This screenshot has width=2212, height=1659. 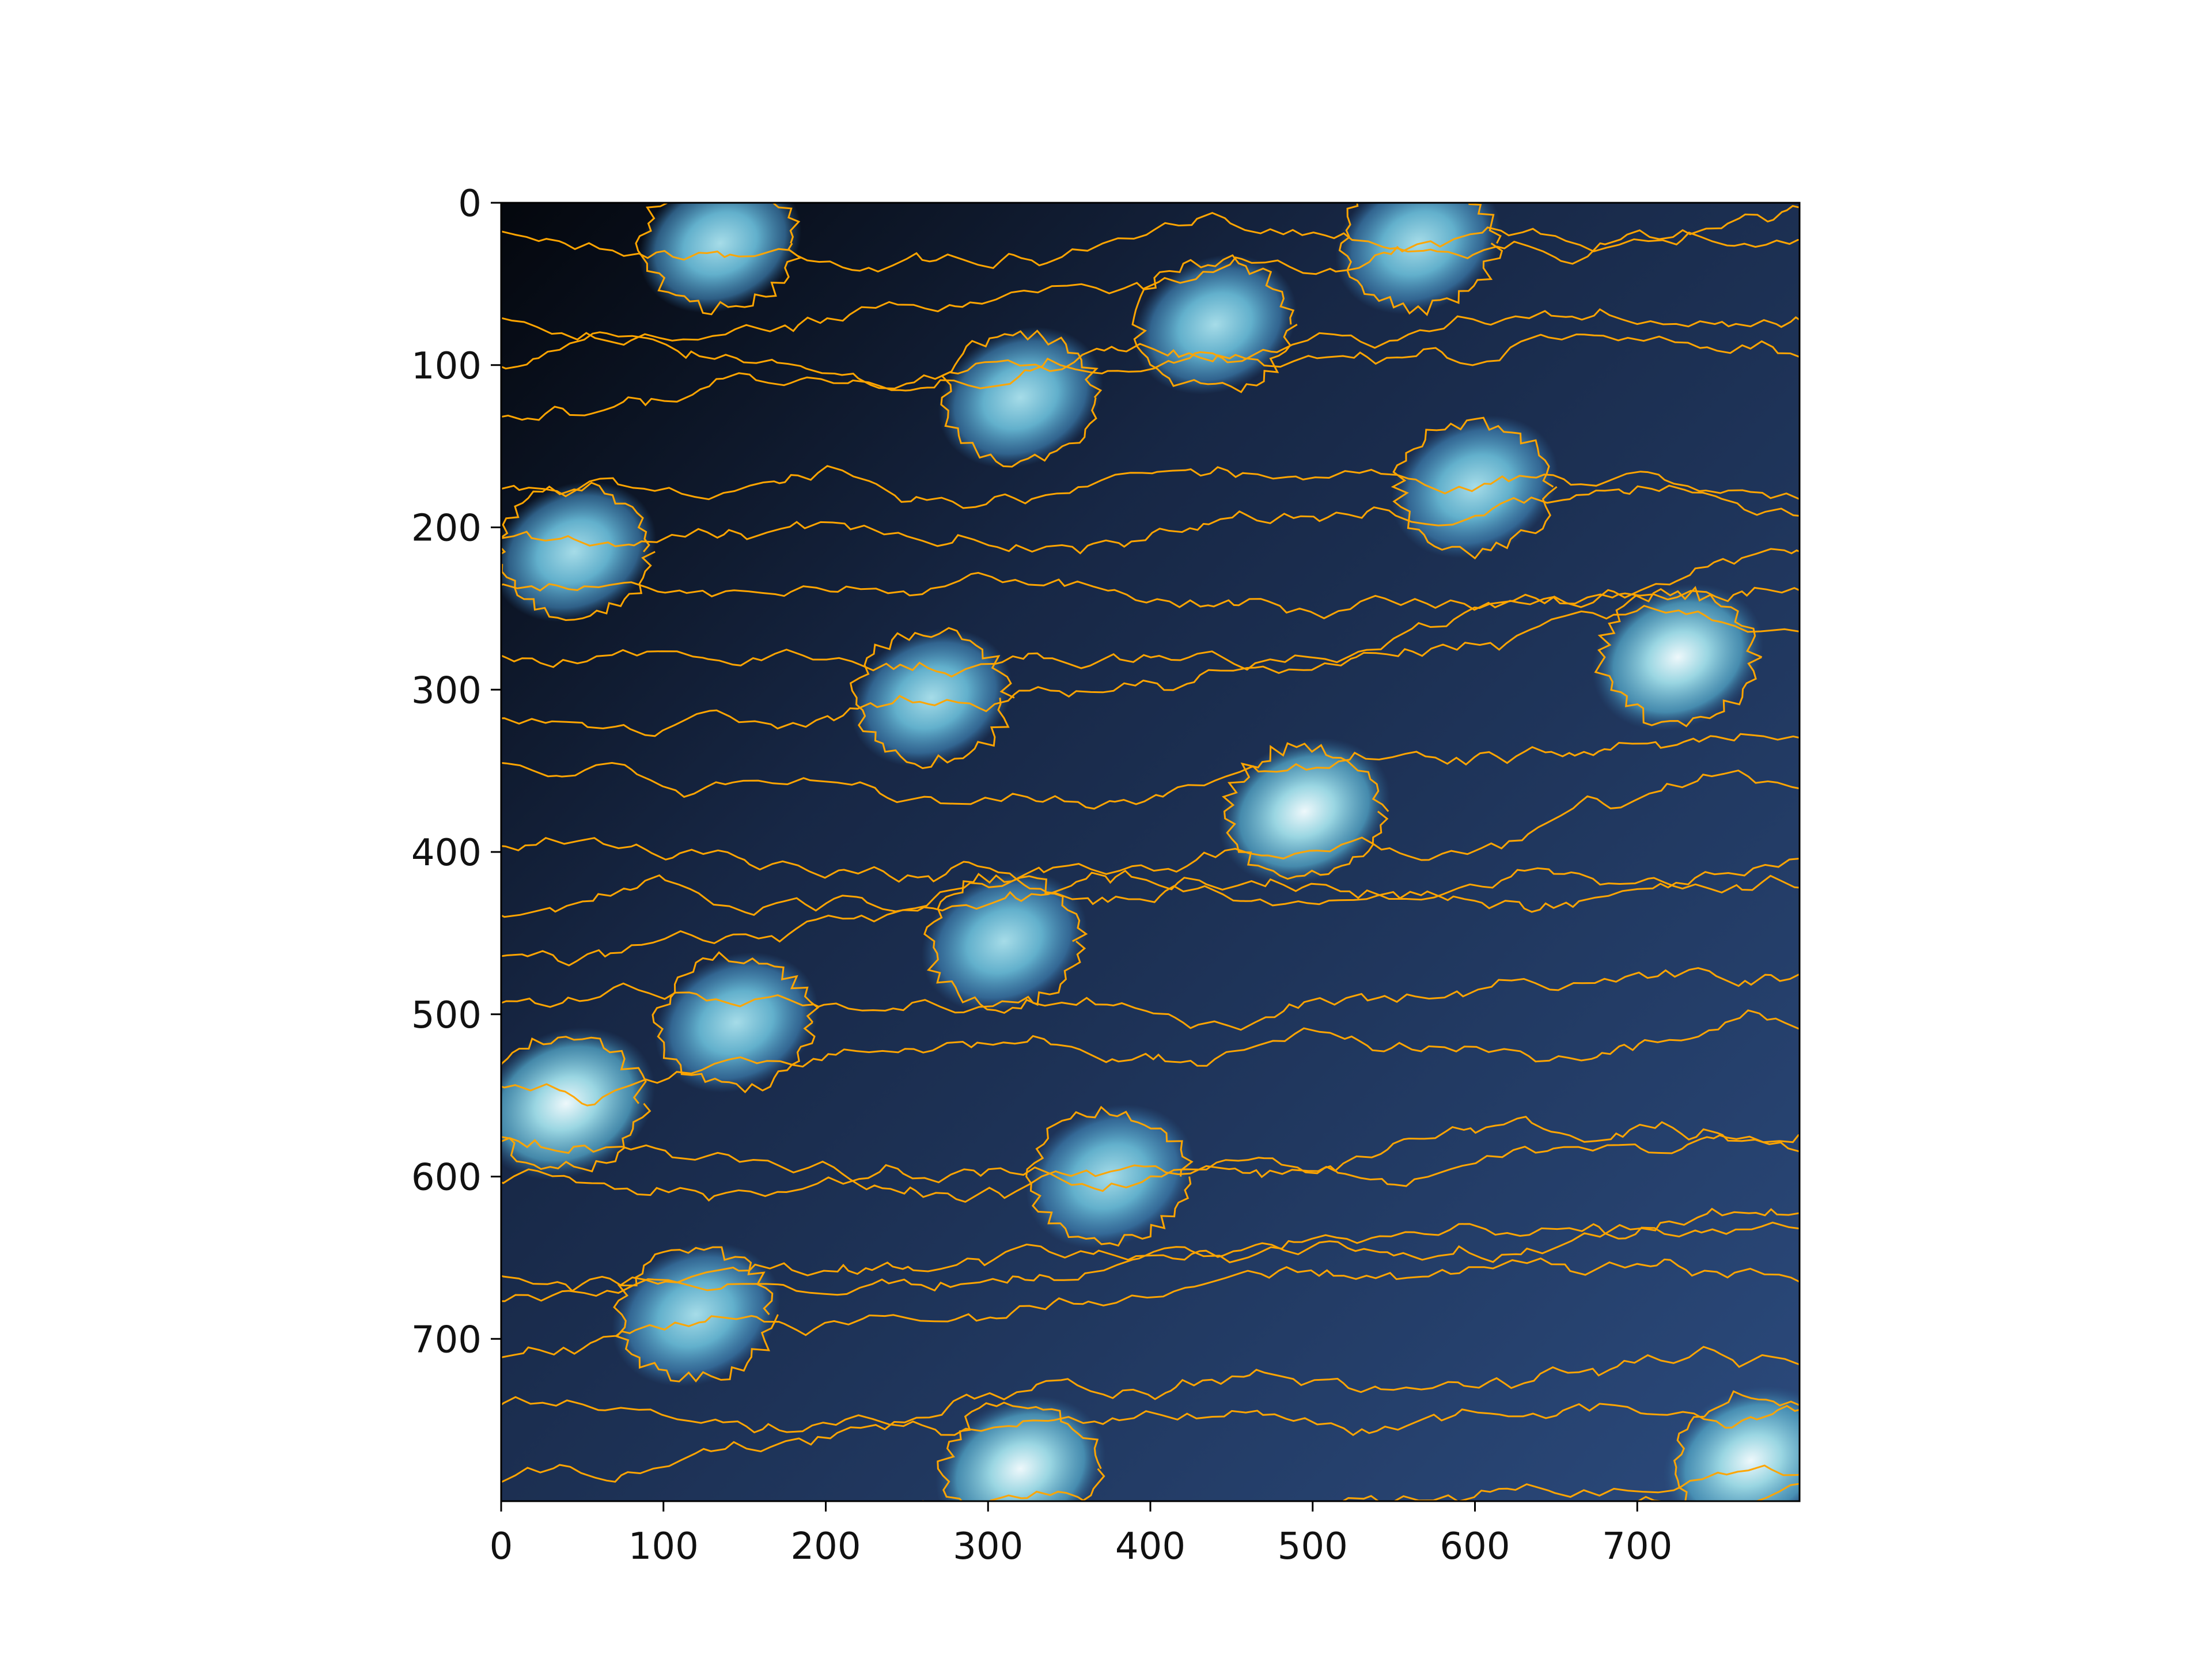 I want to click on y-tick-label: 100, so click(x=446, y=366).